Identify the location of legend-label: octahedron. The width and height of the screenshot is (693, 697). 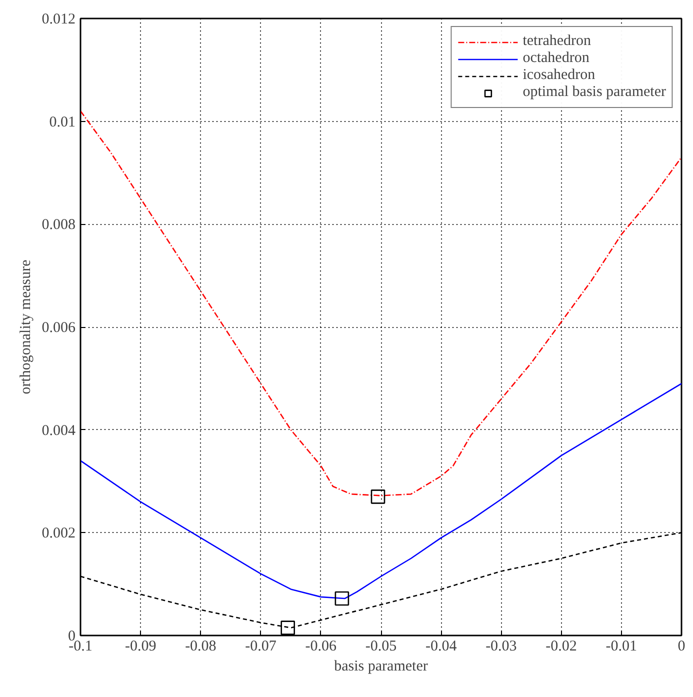
(556, 58).